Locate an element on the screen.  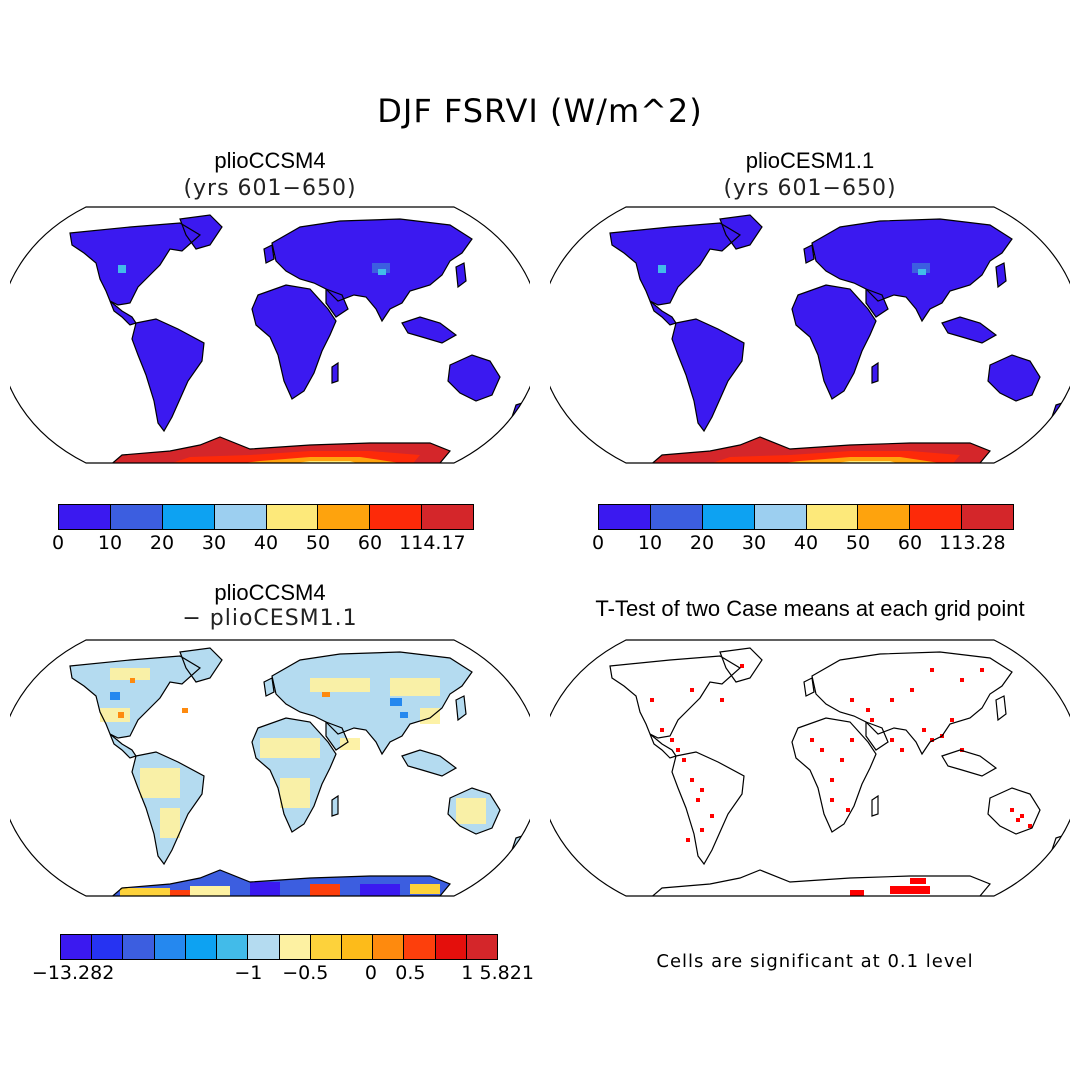
colorbar-tick-label: 20 is located at coordinates (702, 543).